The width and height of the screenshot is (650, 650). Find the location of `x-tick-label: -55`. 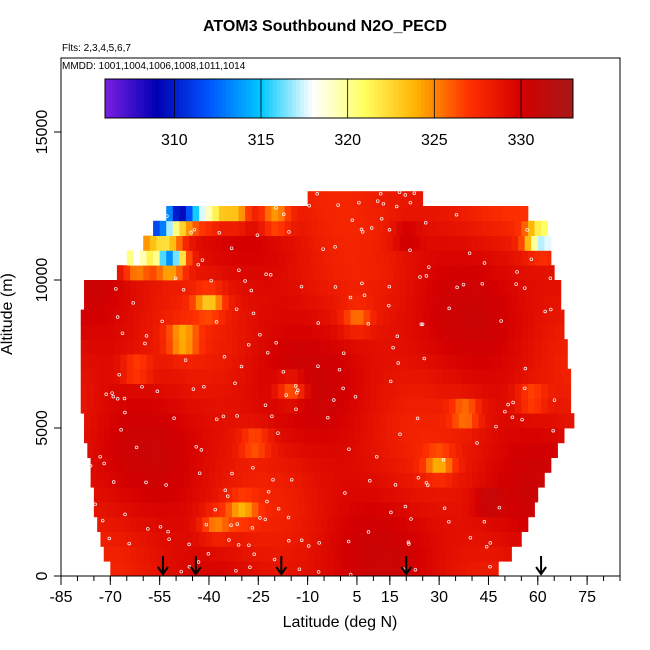

x-tick-label: -55 is located at coordinates (159, 597).